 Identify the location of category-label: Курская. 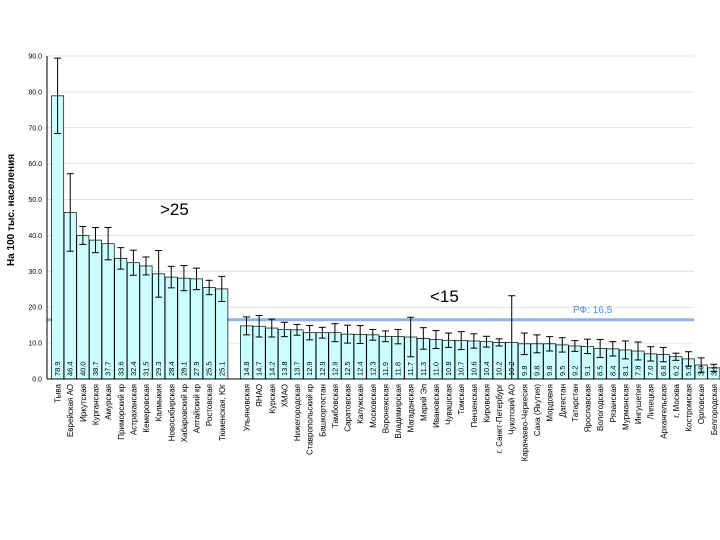
(272, 398).